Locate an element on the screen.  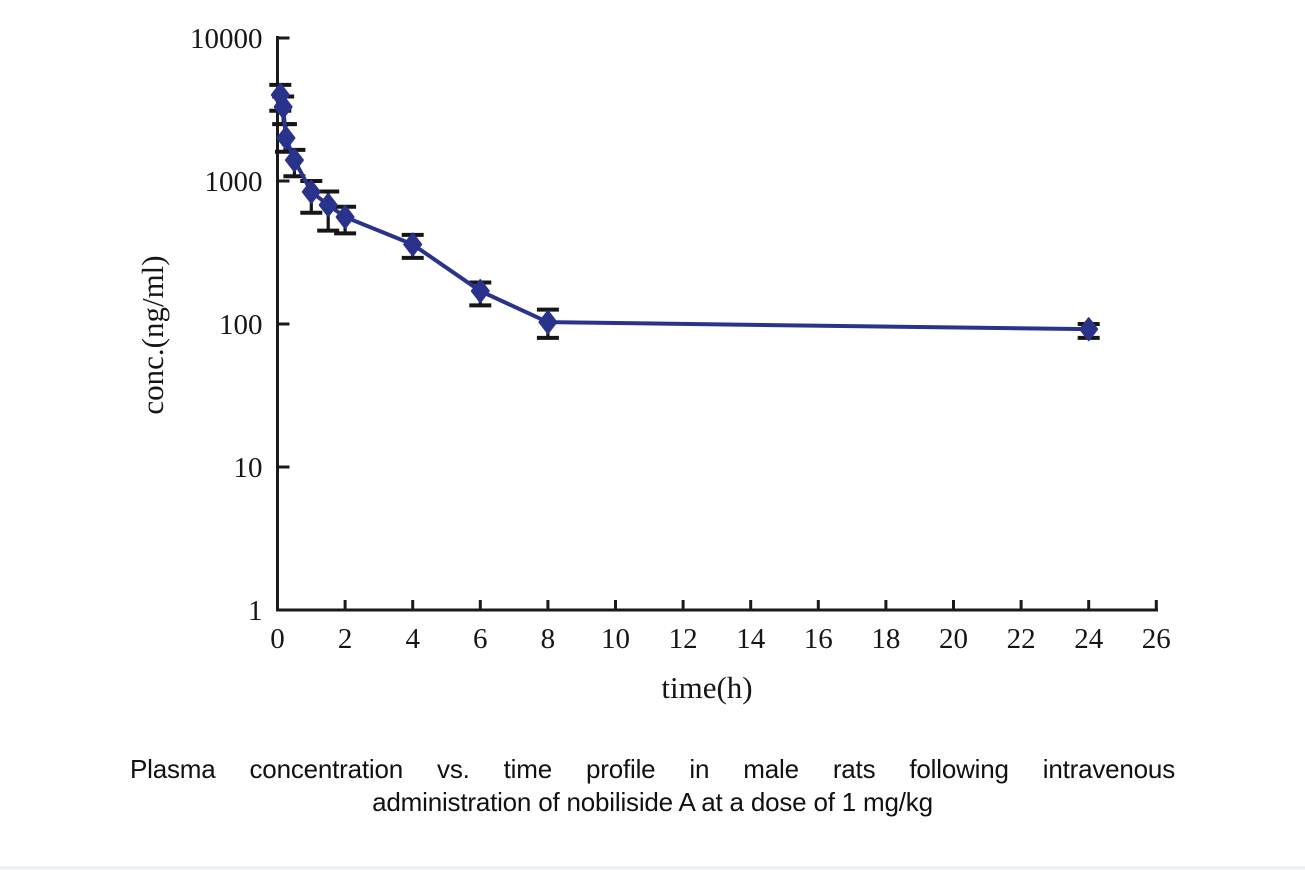
x-tick-label: 6 is located at coordinates (480, 639).